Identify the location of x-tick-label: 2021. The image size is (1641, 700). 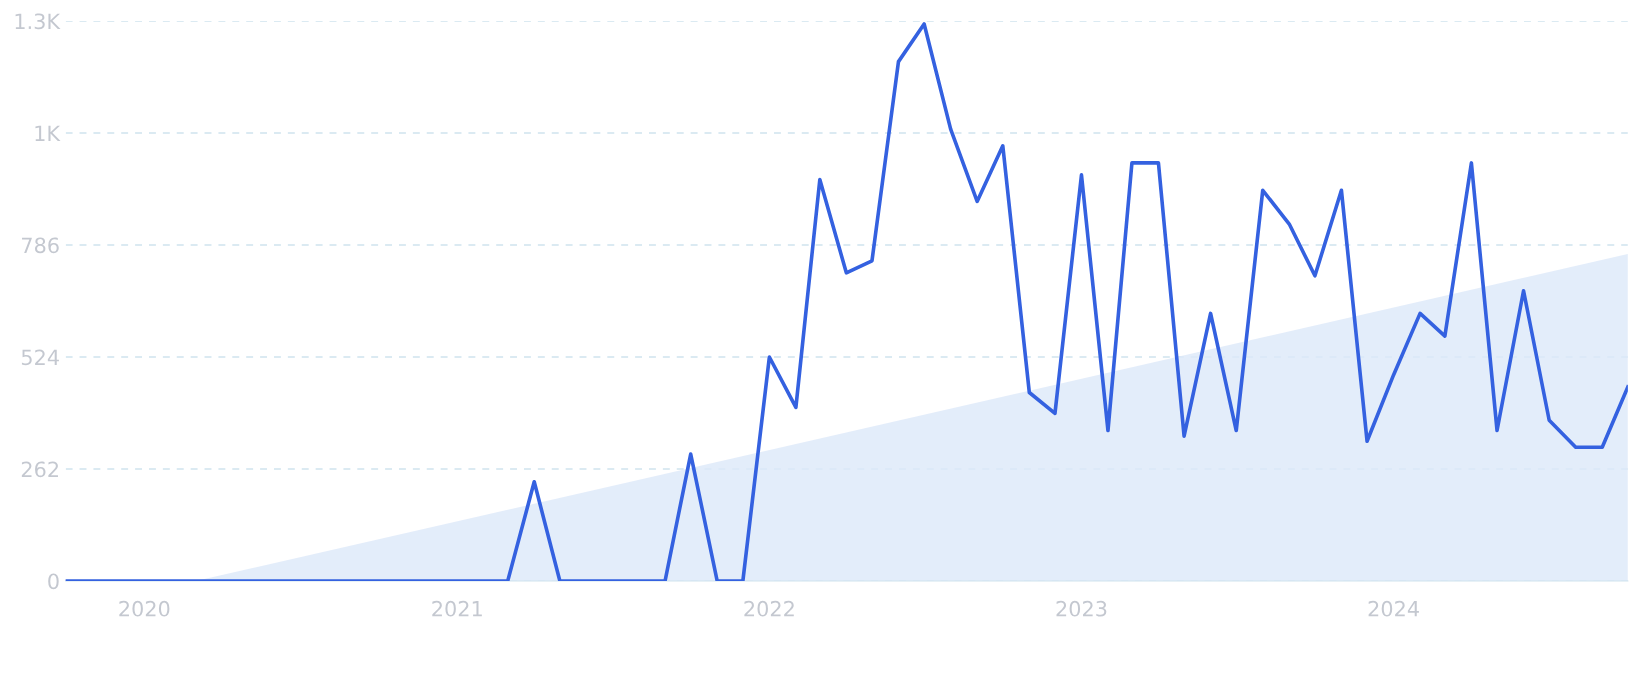
(457, 608).